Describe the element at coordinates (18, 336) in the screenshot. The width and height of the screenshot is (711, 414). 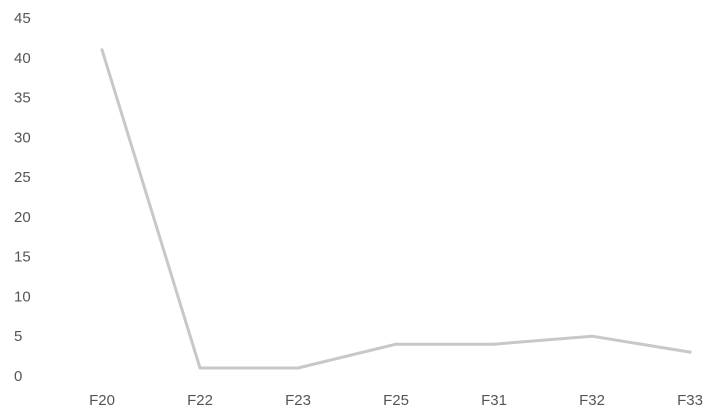
I see `y-tick-label: 5` at that location.